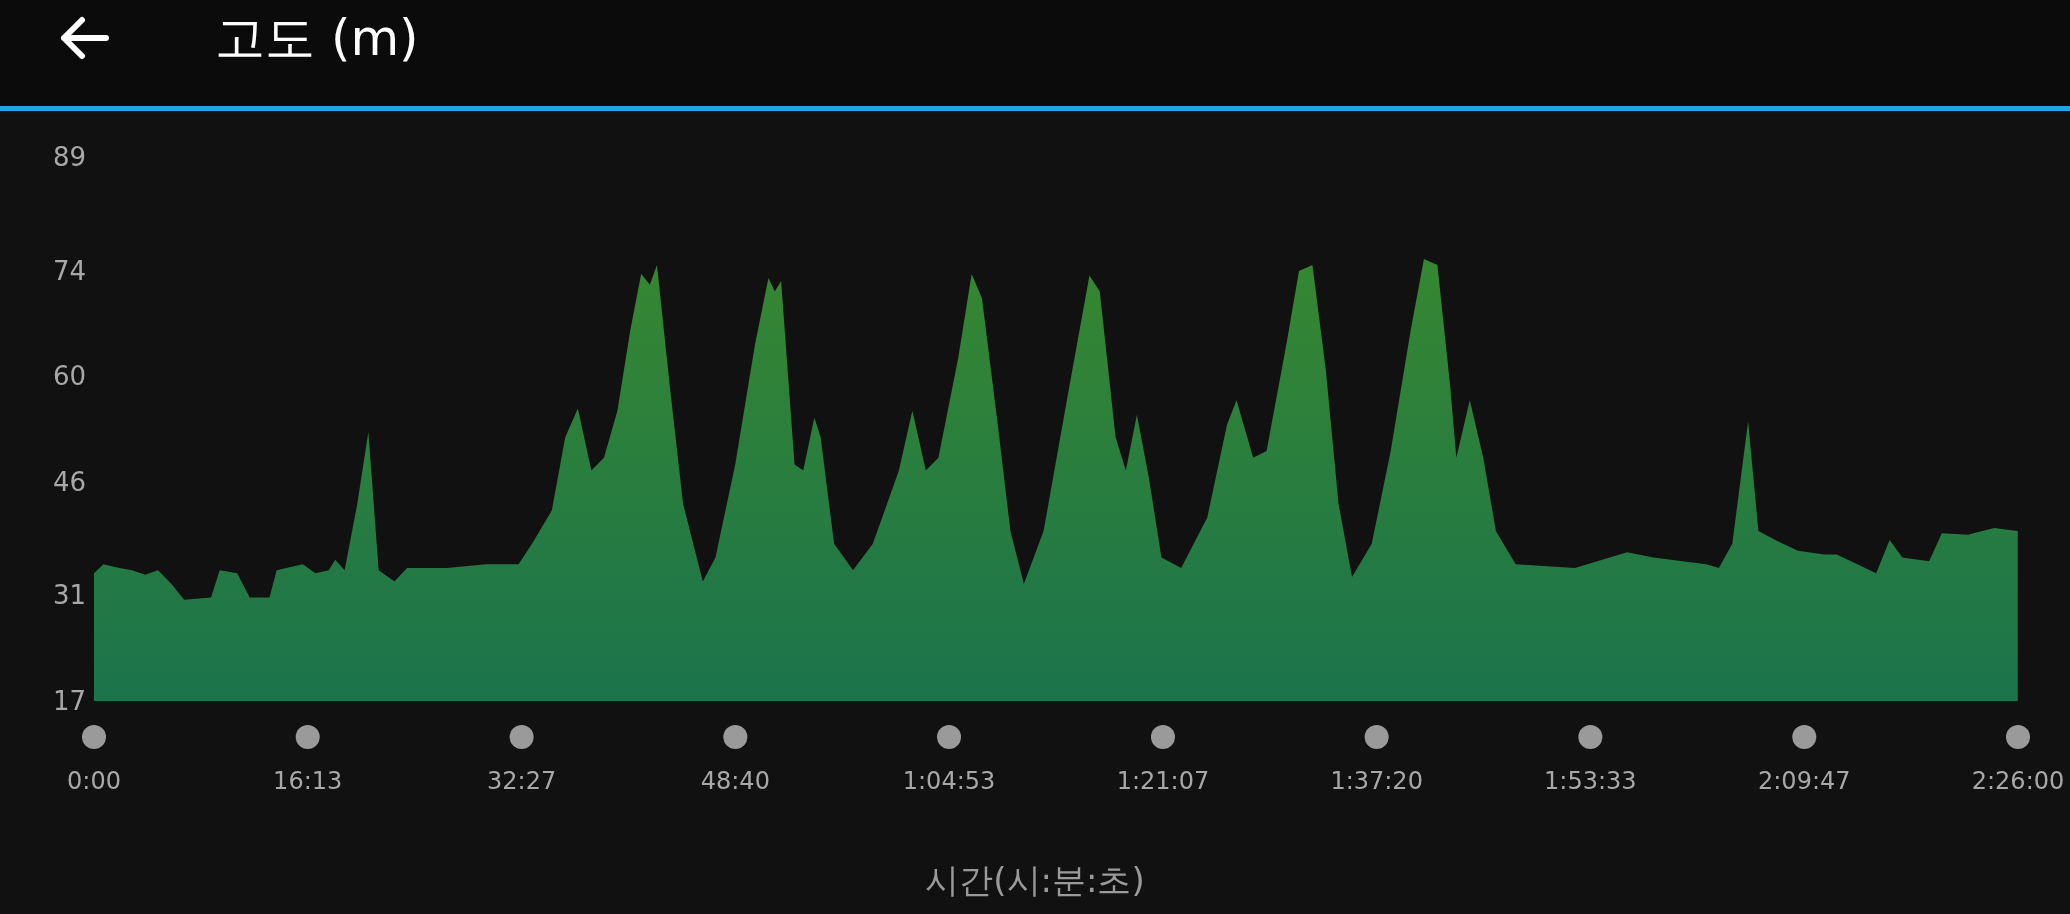  What do you see at coordinates (1804, 781) in the screenshot?
I see `x-tick-label: 2:09:47` at bounding box center [1804, 781].